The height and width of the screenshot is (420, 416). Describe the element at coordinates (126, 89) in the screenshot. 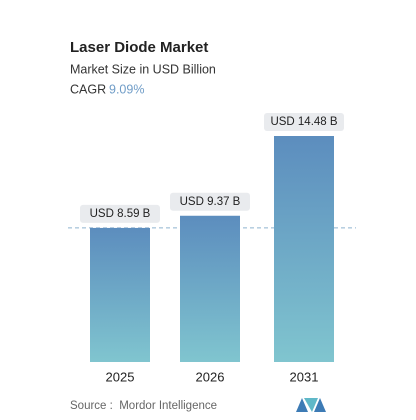

I see `cagr-value: 9.09%` at that location.